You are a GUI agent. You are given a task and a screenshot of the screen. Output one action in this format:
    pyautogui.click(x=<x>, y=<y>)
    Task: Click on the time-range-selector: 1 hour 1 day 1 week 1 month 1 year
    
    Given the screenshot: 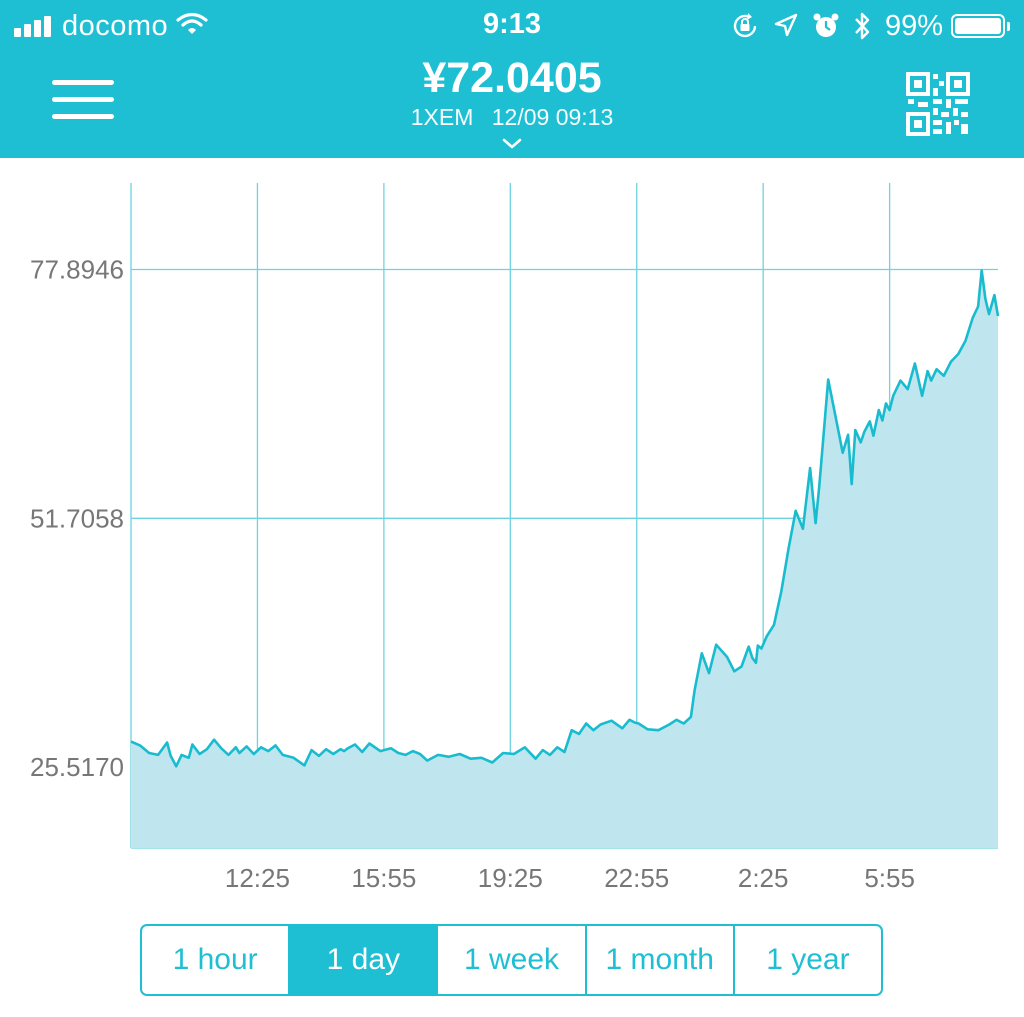 What is the action you would take?
    pyautogui.click(x=511, y=960)
    